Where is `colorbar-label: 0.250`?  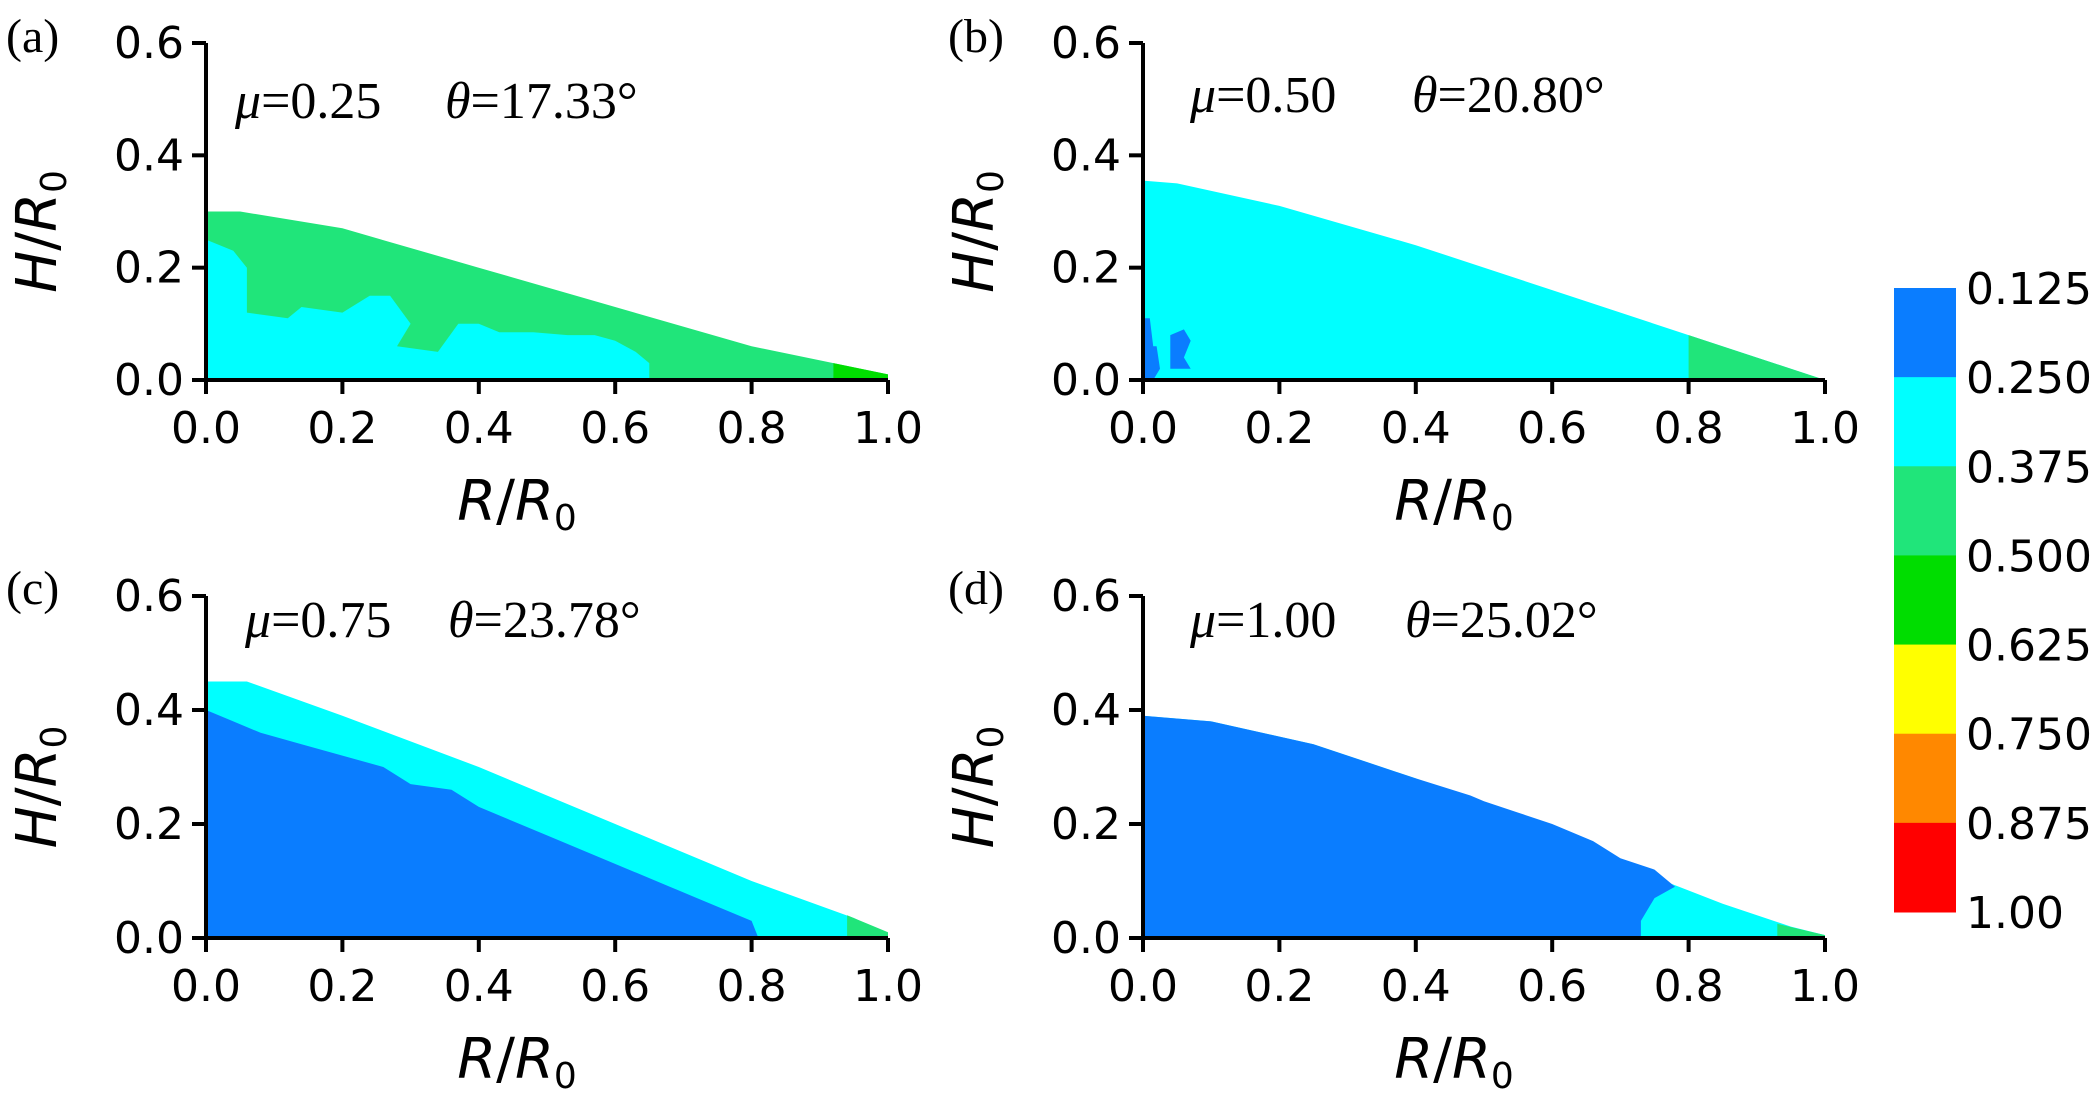 colorbar-label: 0.250 is located at coordinates (2028, 378).